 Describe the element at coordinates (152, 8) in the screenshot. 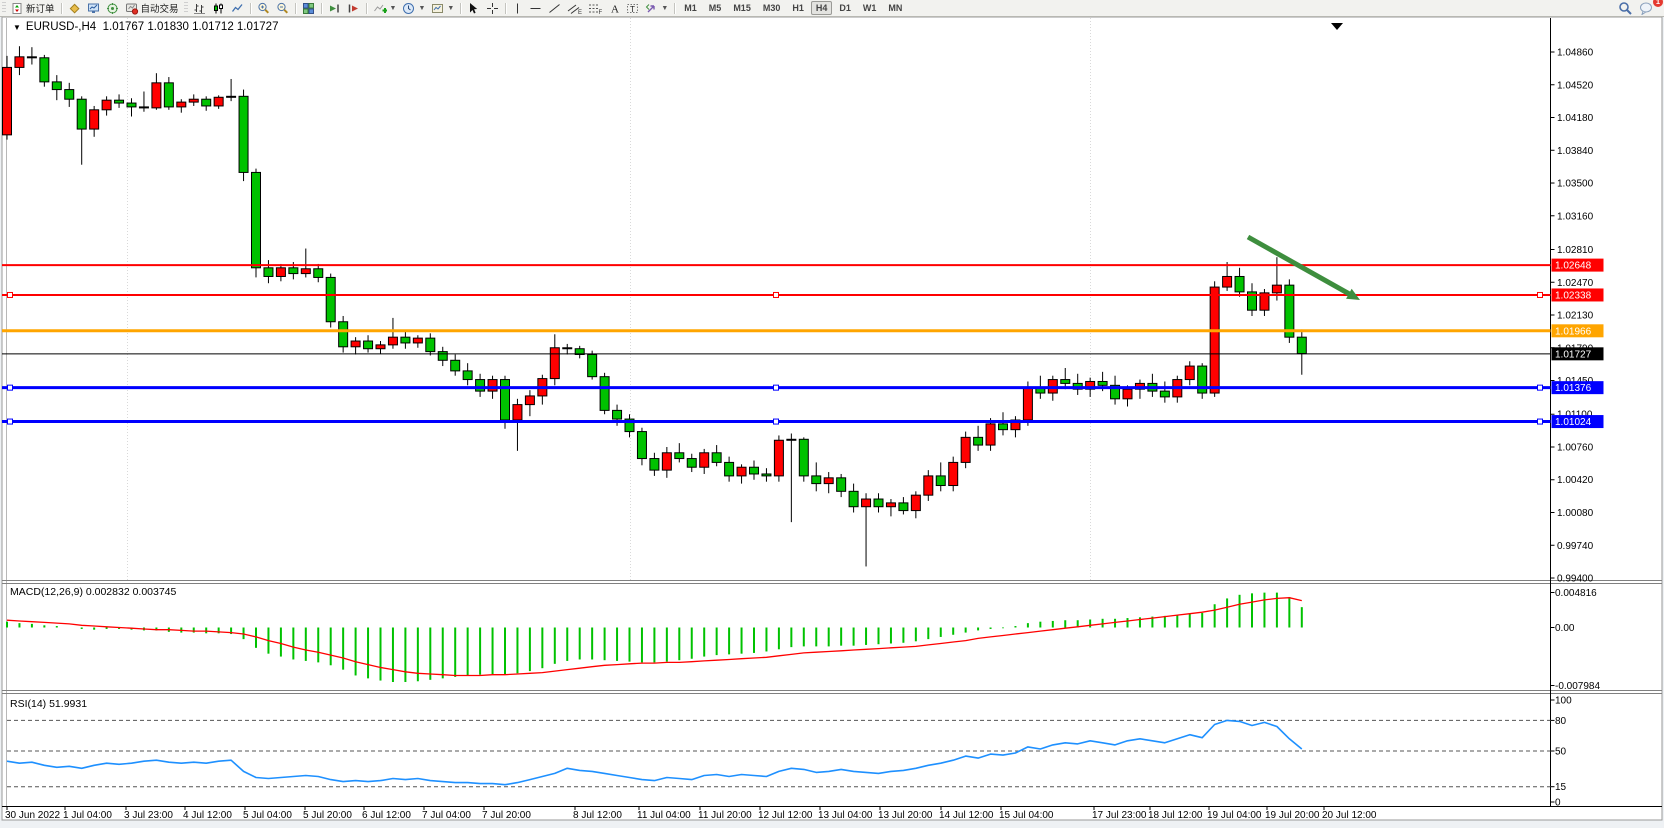

I see `autotrading-button: 自动交易` at that location.